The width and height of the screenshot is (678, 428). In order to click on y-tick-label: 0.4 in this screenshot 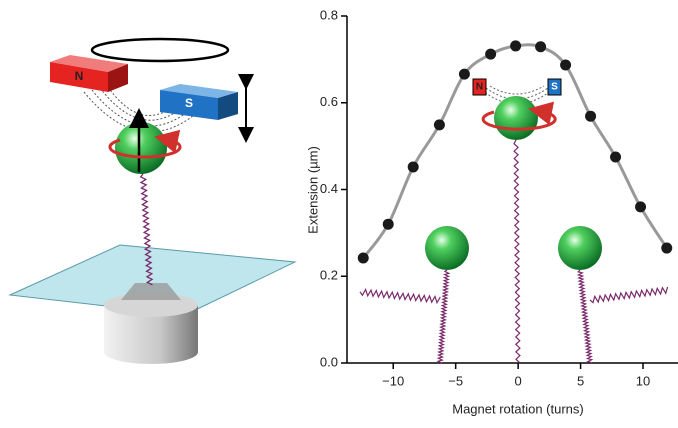, I will do `click(329, 188)`.